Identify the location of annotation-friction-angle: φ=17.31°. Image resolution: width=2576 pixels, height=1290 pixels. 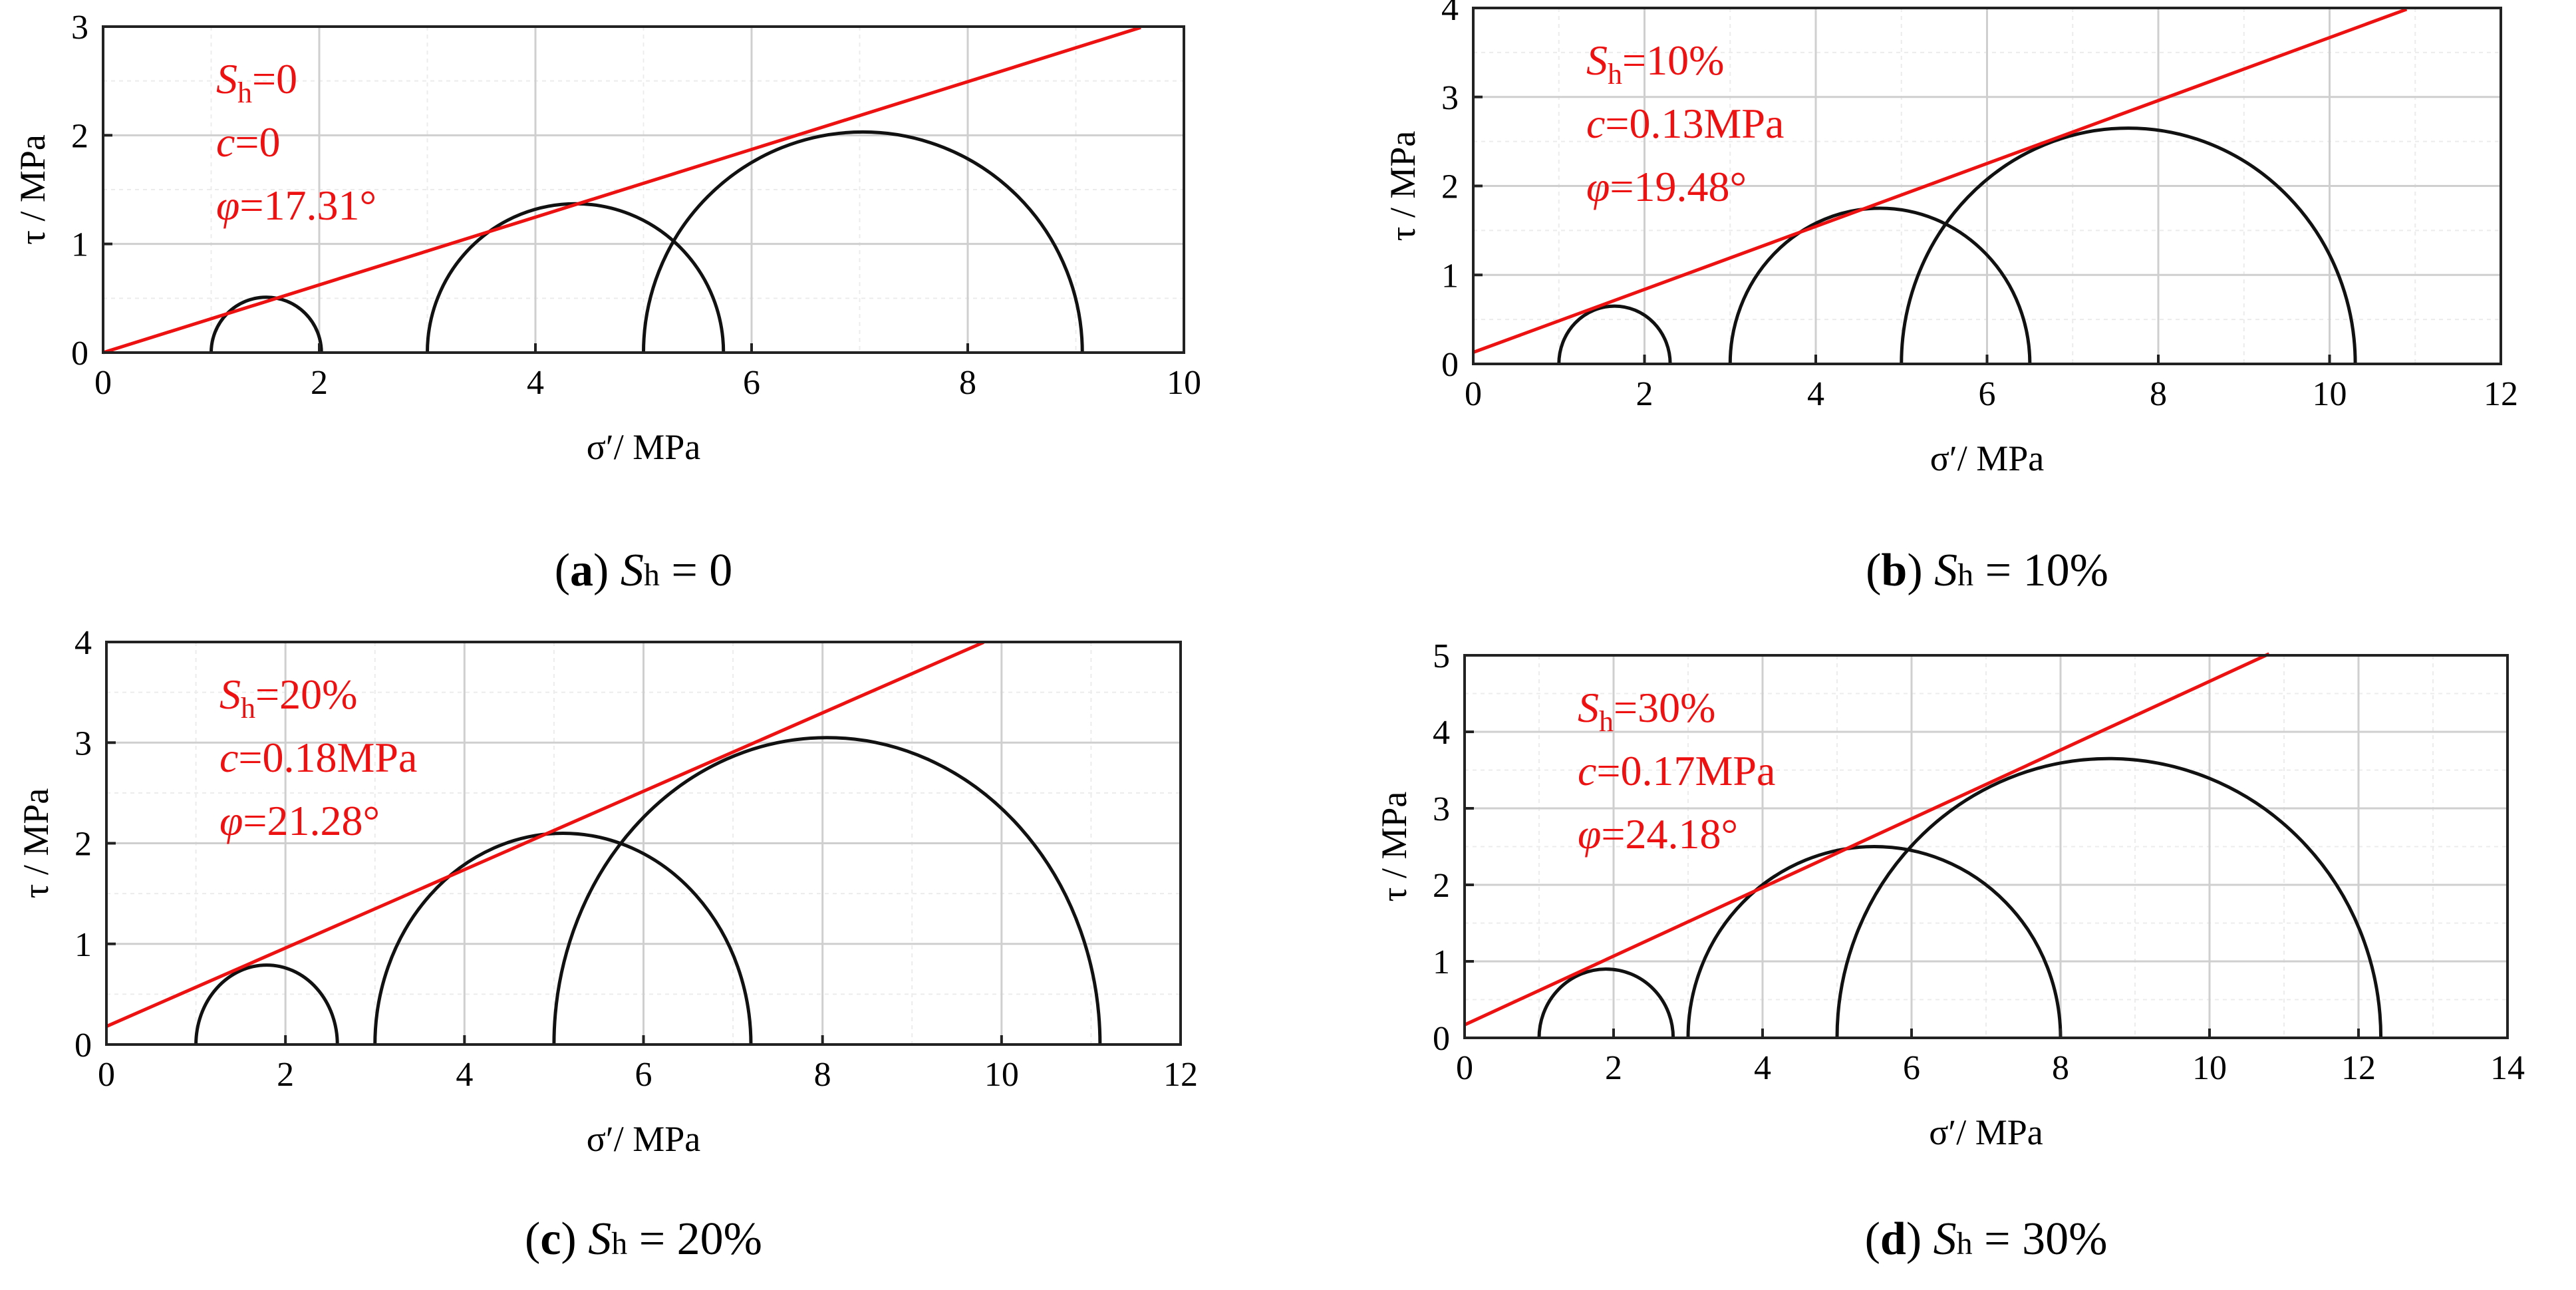
(296, 205).